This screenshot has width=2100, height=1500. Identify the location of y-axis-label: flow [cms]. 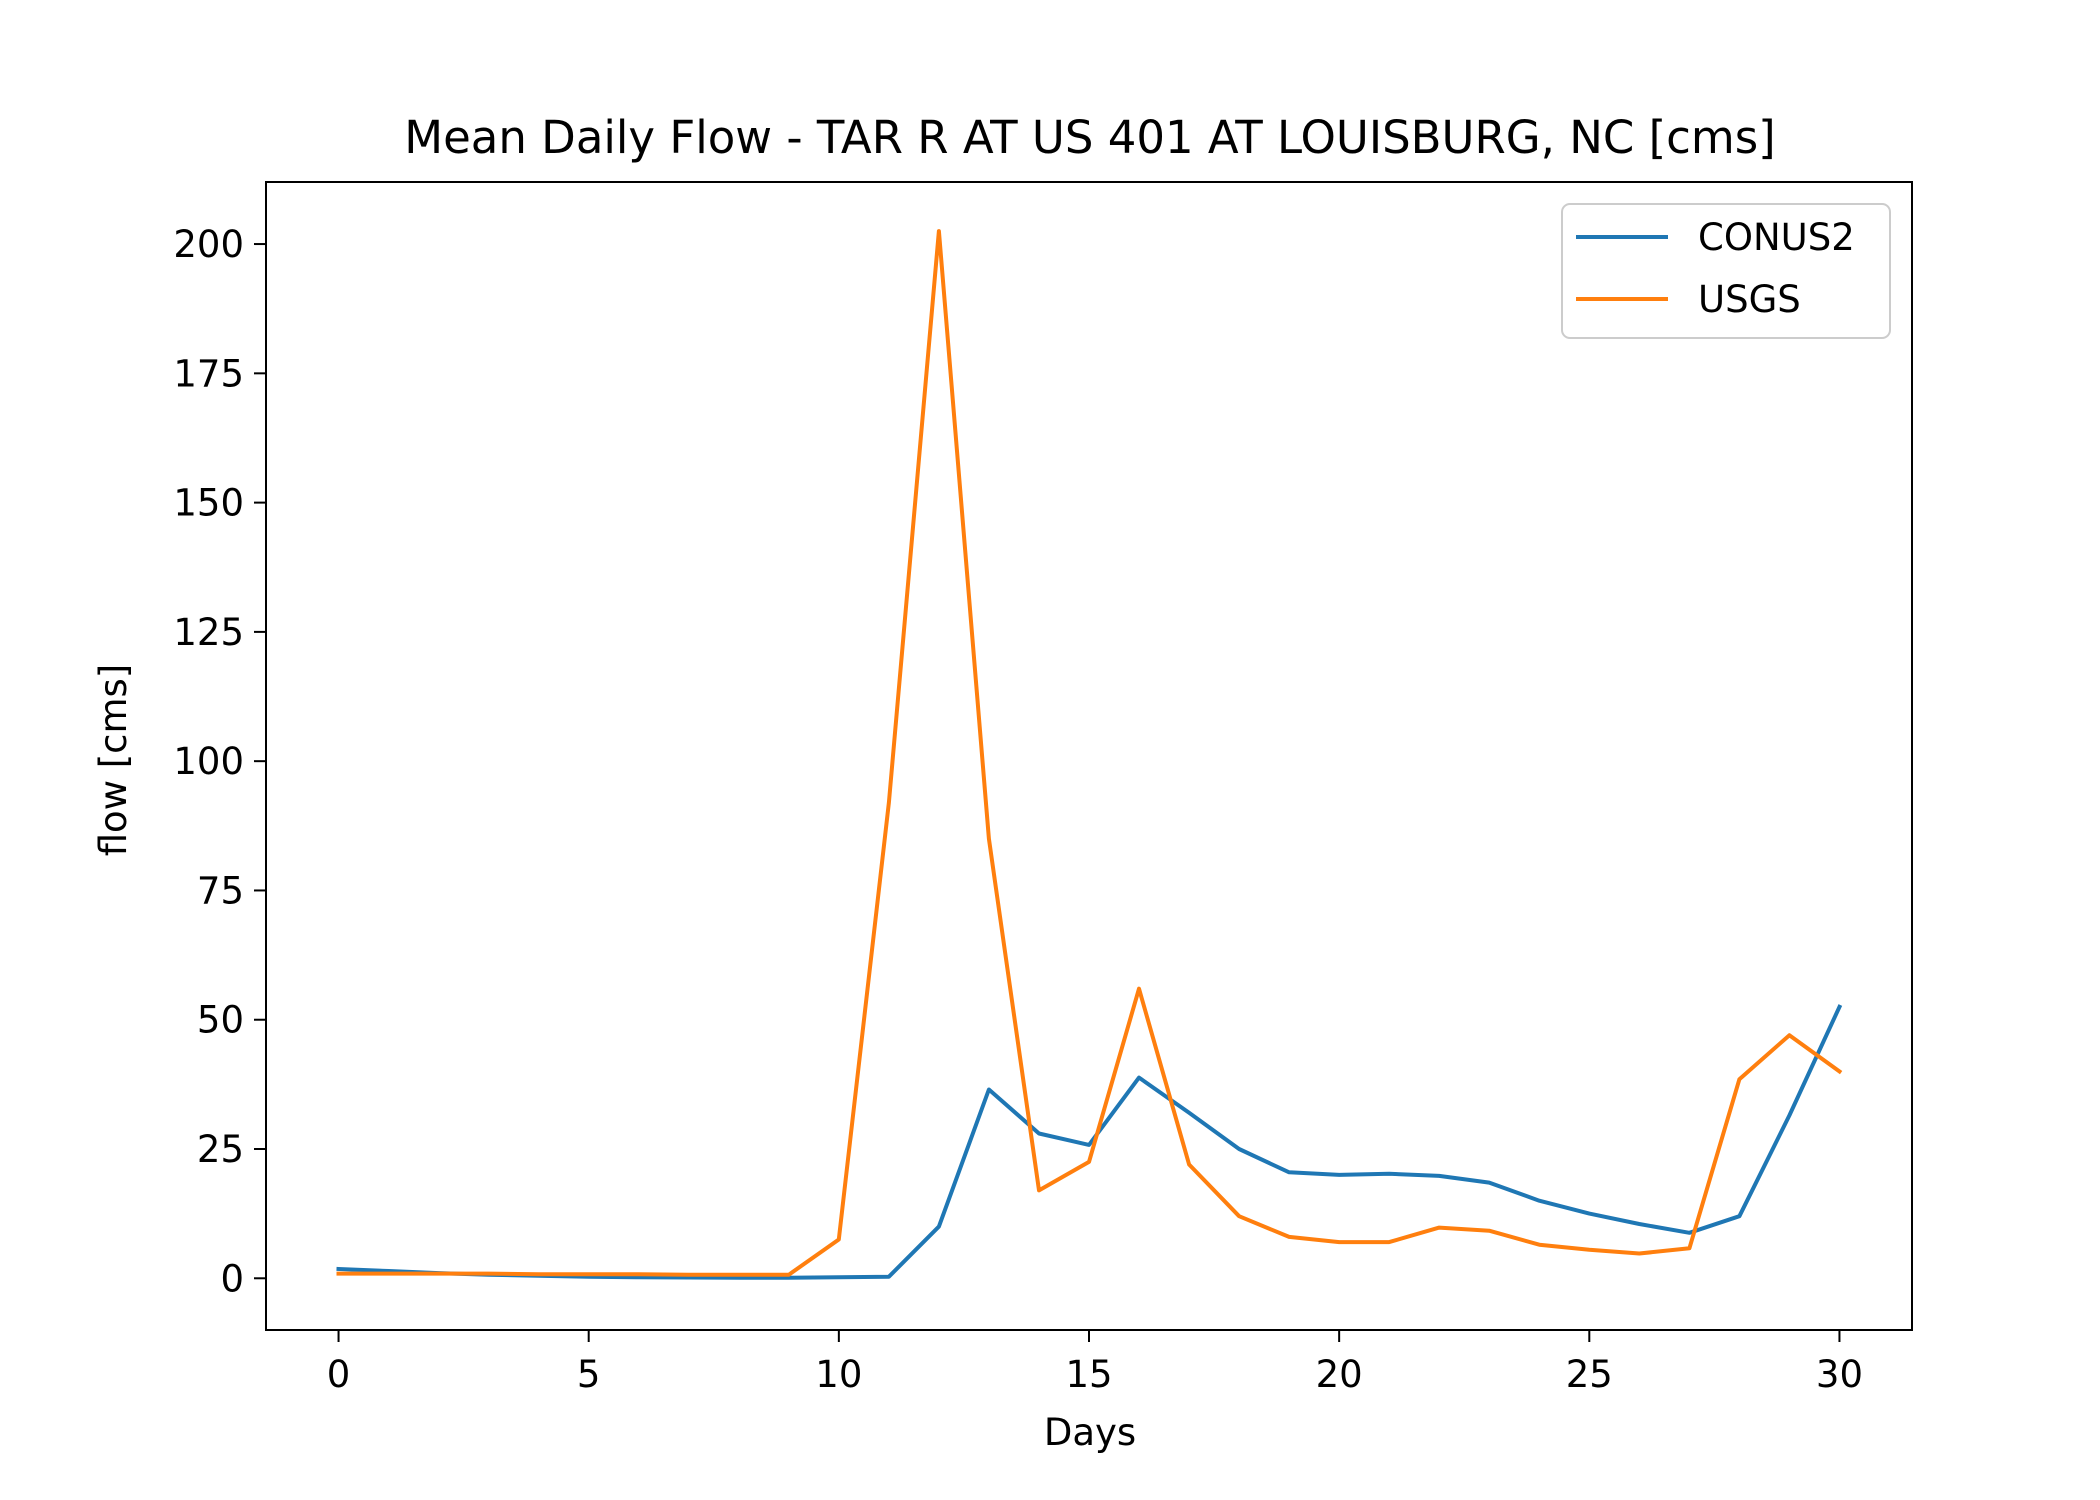
(113, 760).